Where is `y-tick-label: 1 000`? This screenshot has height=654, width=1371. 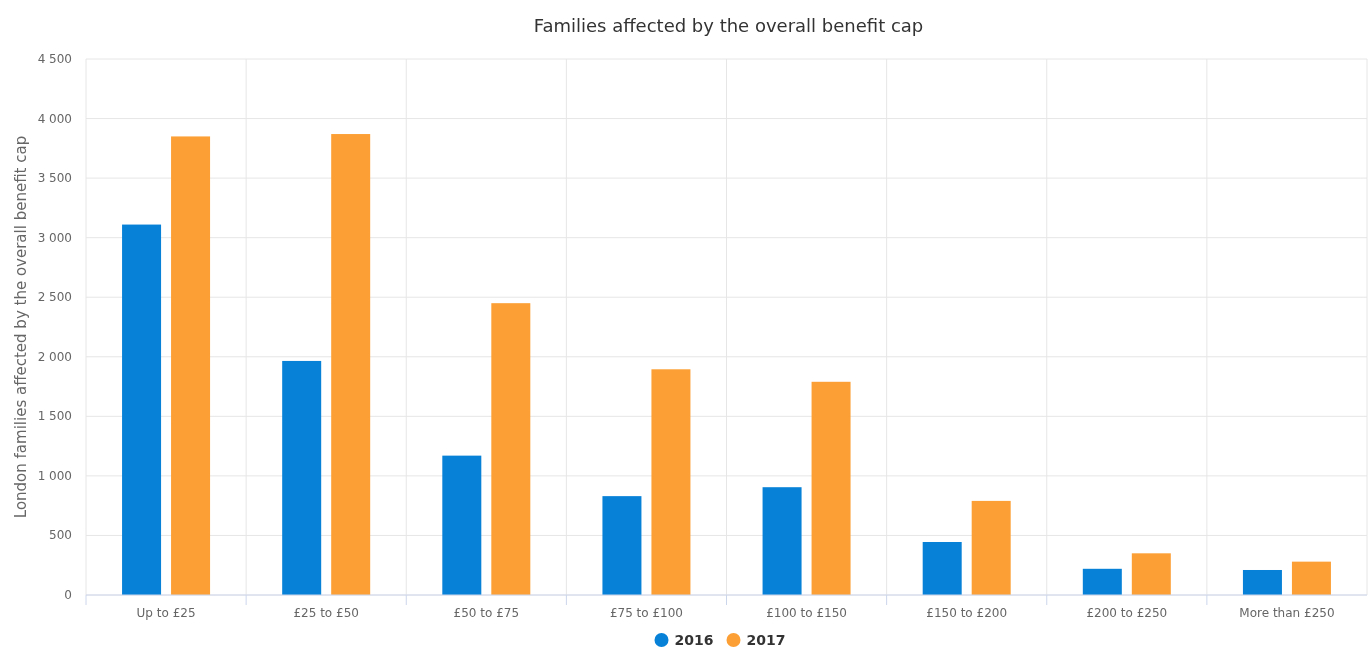 y-tick-label: 1 000 is located at coordinates (54, 475).